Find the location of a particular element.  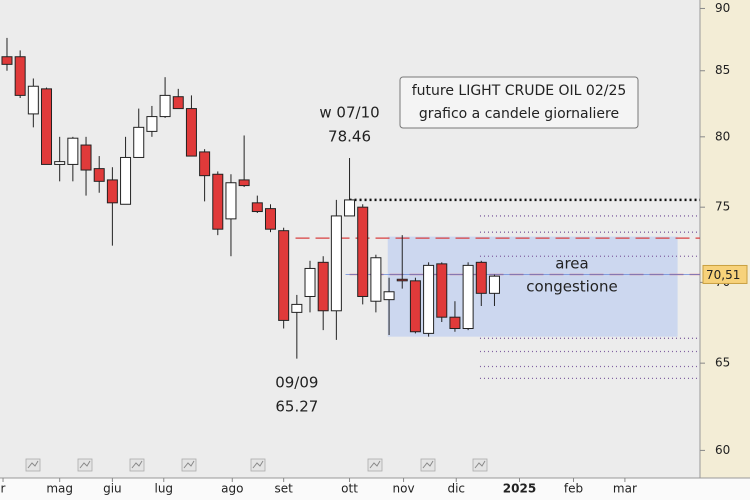

x-tick-label: mag is located at coordinates (59, 489).